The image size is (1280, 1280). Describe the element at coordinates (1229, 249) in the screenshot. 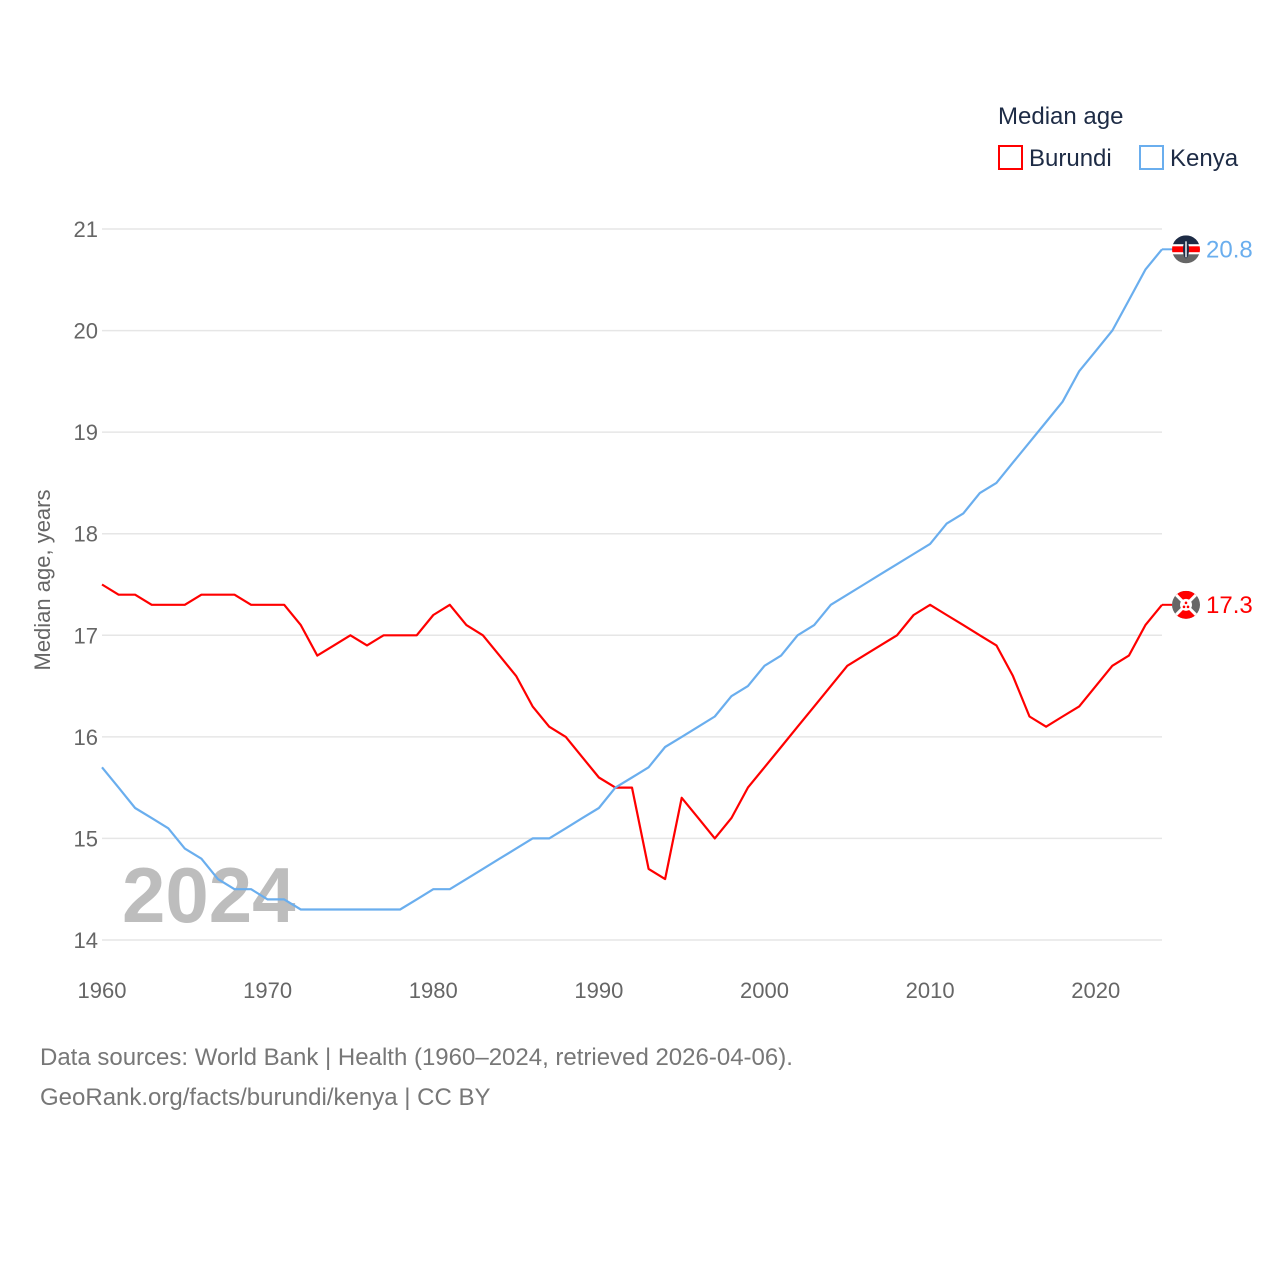

I see `end-label-kenya: 20.8` at that location.